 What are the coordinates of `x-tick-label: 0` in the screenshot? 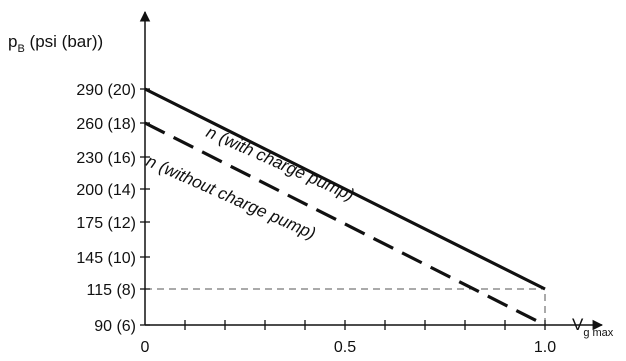 It's located at (145, 347).